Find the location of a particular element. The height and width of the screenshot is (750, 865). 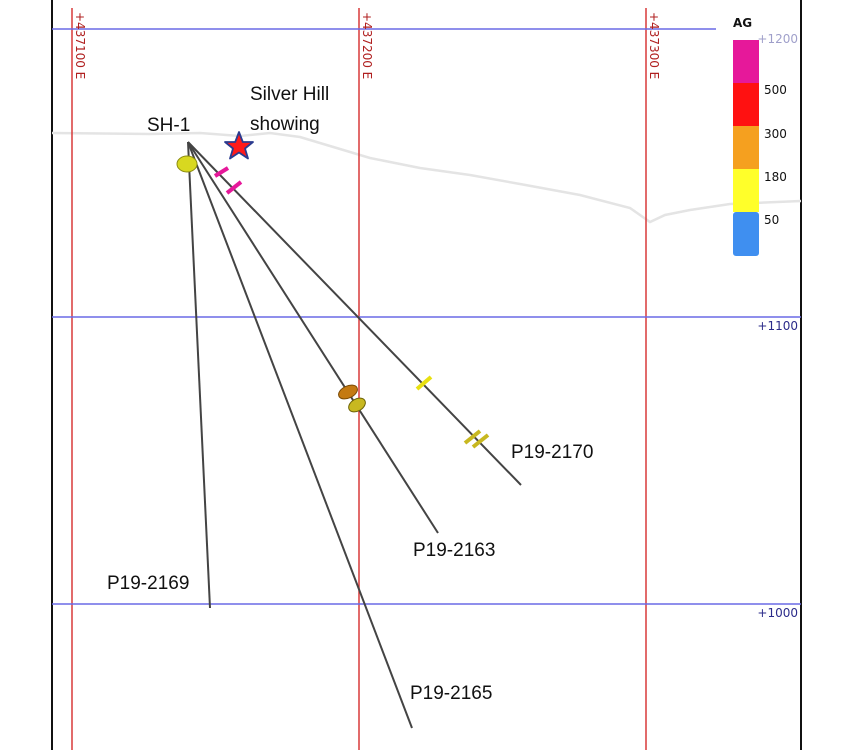

hole-label-p19-2163: P19-2163 is located at coordinates (454, 550).